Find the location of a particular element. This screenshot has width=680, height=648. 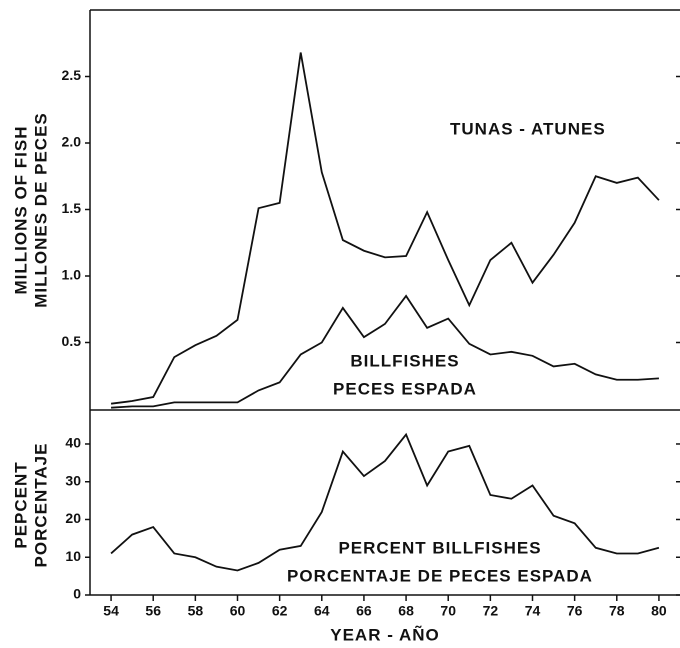

x-tick-label: 60 is located at coordinates (238, 611).